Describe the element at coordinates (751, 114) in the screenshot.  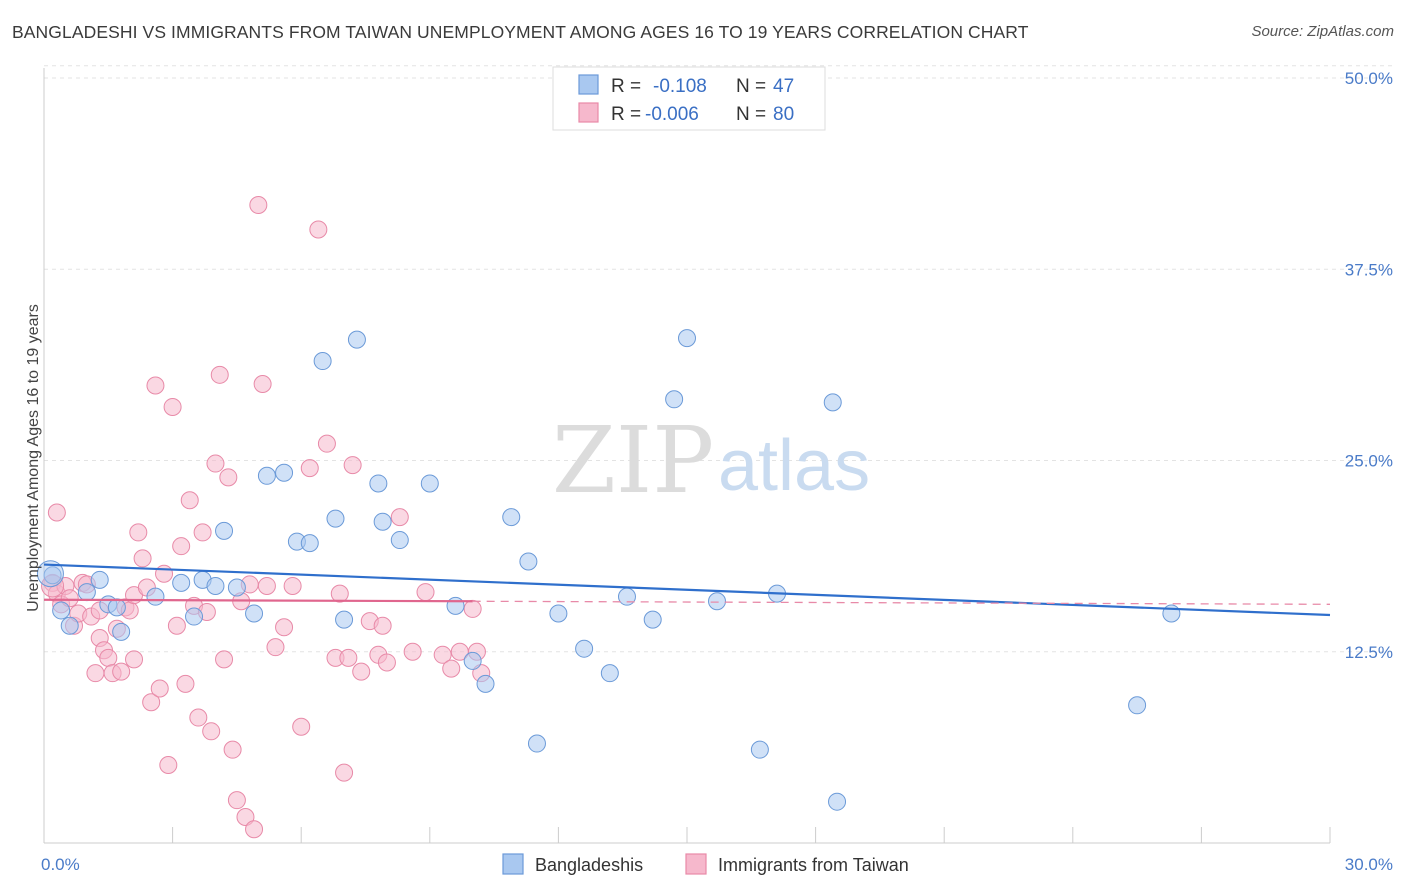
I see `legend-n-label-1: N =` at that location.